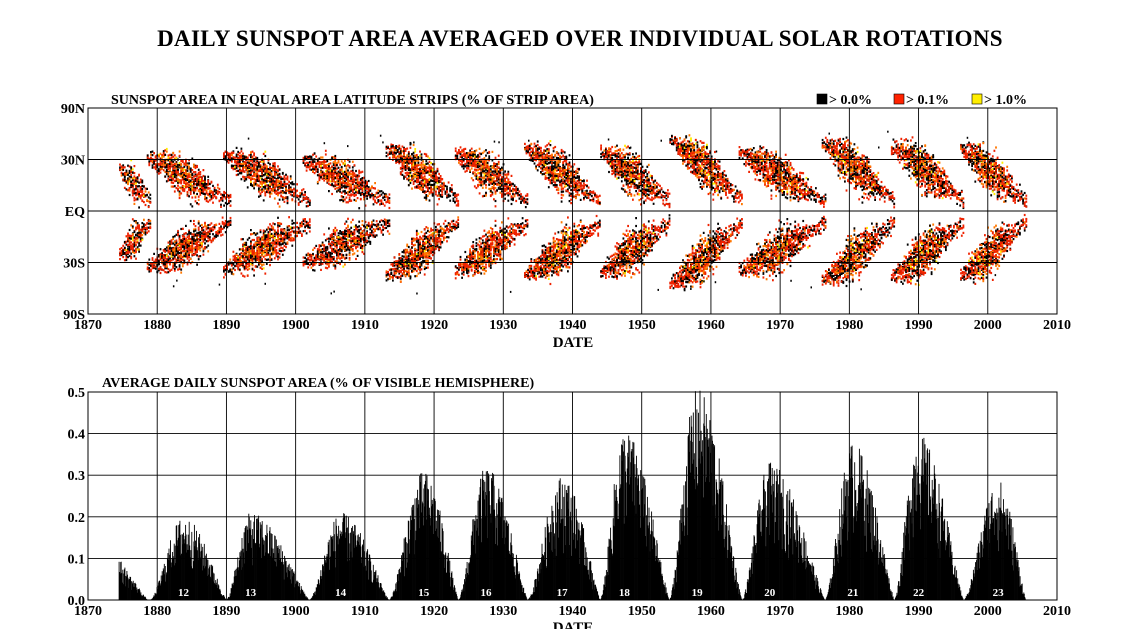 The height and width of the screenshot is (629, 1140). I want to click on legend-label: > 0.0%, so click(850, 100).